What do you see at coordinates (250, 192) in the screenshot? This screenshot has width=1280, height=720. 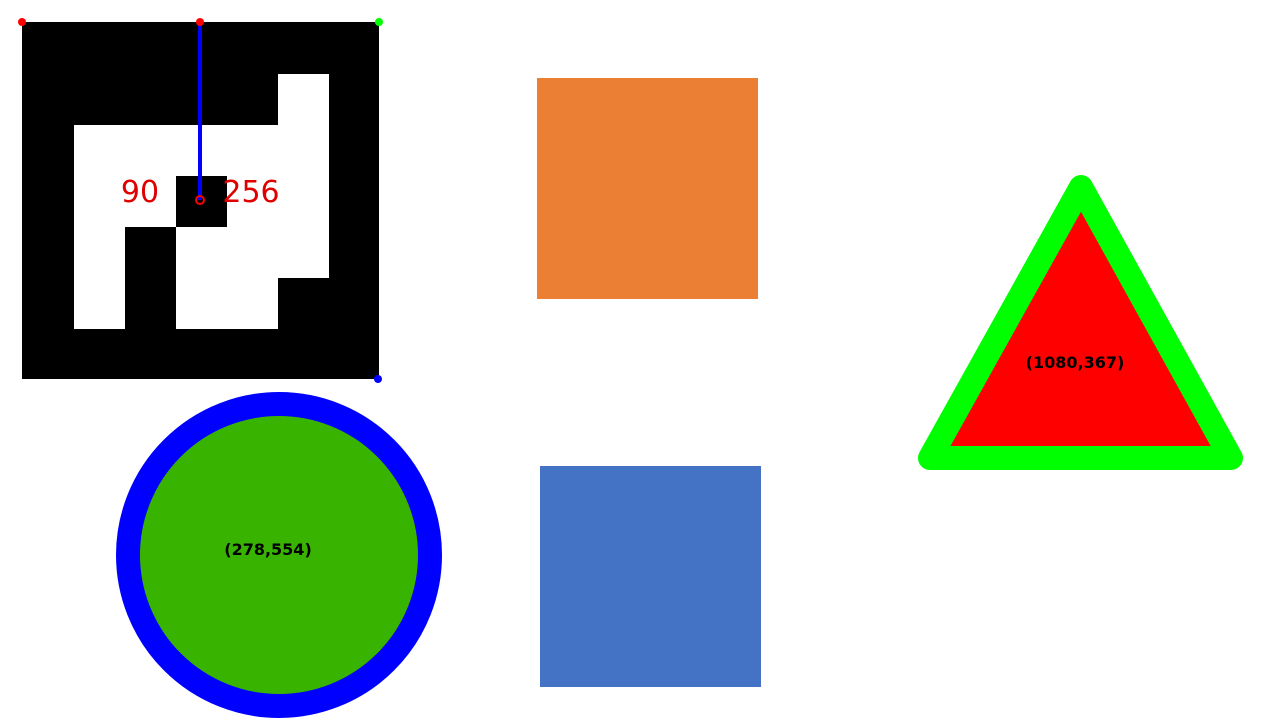 I see `marker-id-label: 256` at bounding box center [250, 192].